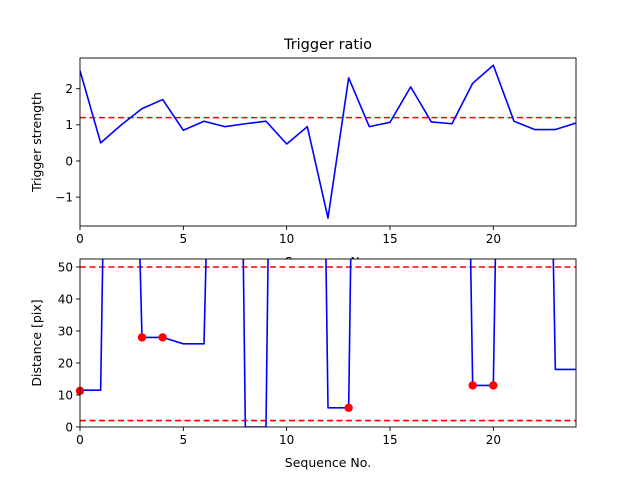 The height and width of the screenshot is (480, 640). I want to click on bottom-markers, so click(286, 372).